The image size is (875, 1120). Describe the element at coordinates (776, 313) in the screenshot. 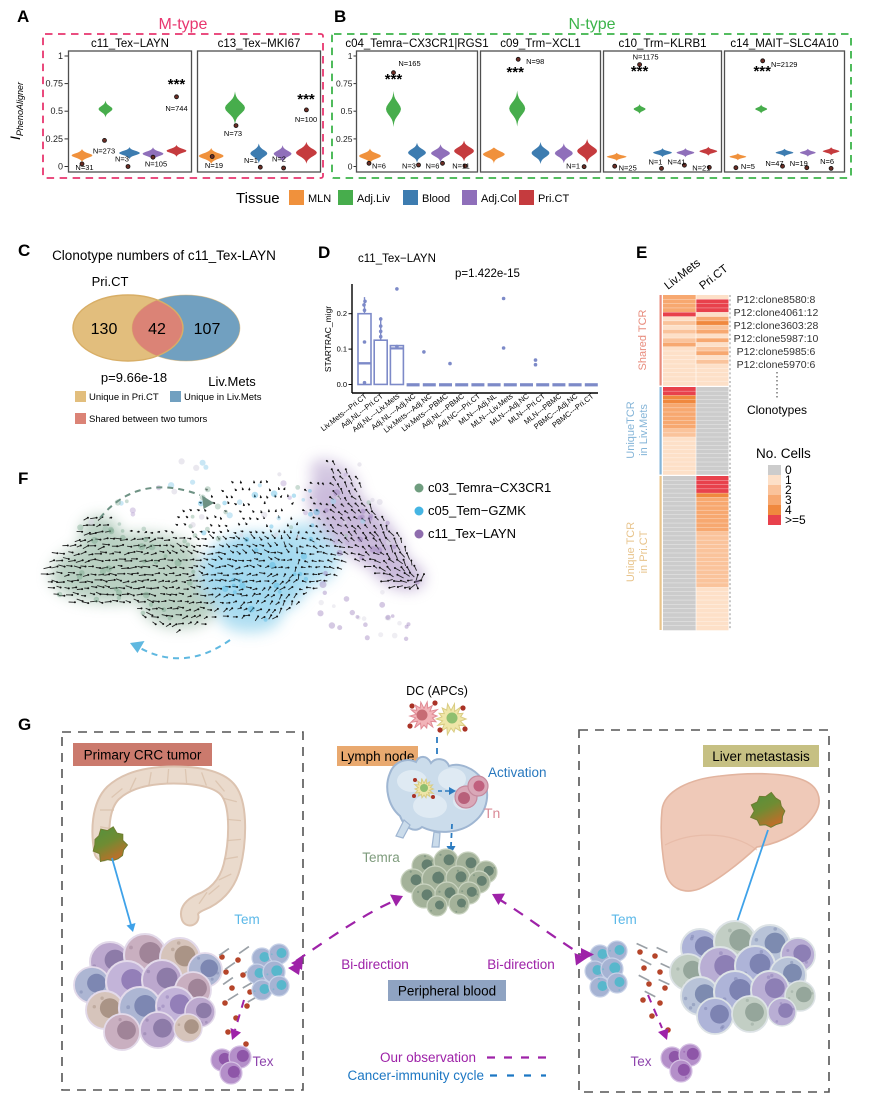

I see `svg-text: P12:clone4061:12` at that location.